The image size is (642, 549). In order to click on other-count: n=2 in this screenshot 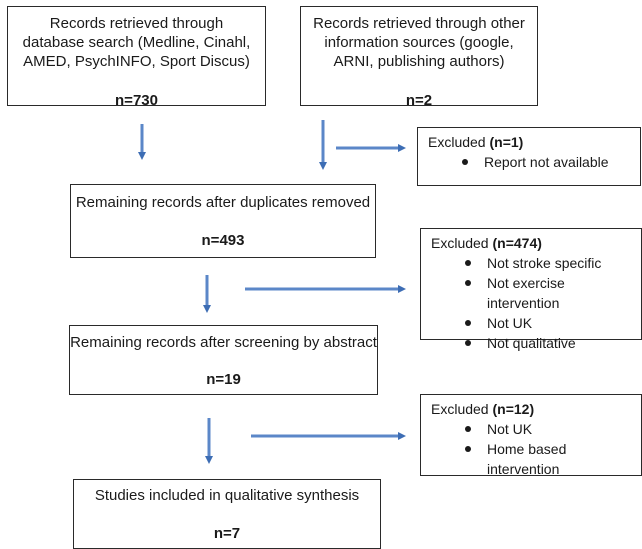, I will do `click(419, 100)`.